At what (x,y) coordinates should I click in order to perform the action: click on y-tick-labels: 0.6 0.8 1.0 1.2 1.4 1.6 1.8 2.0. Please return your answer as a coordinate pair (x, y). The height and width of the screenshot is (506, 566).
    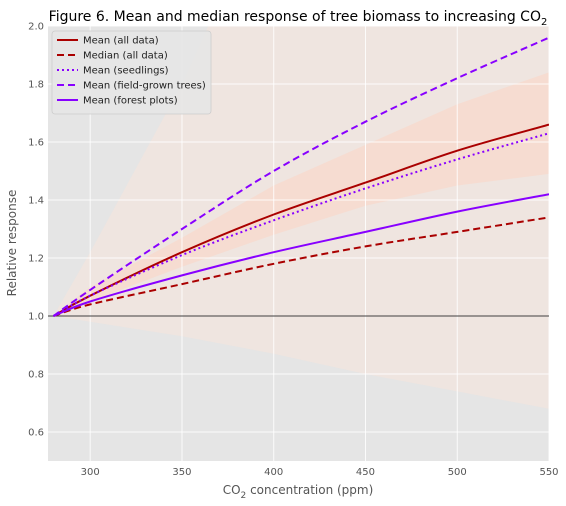
    Looking at the image, I should click on (36, 230).